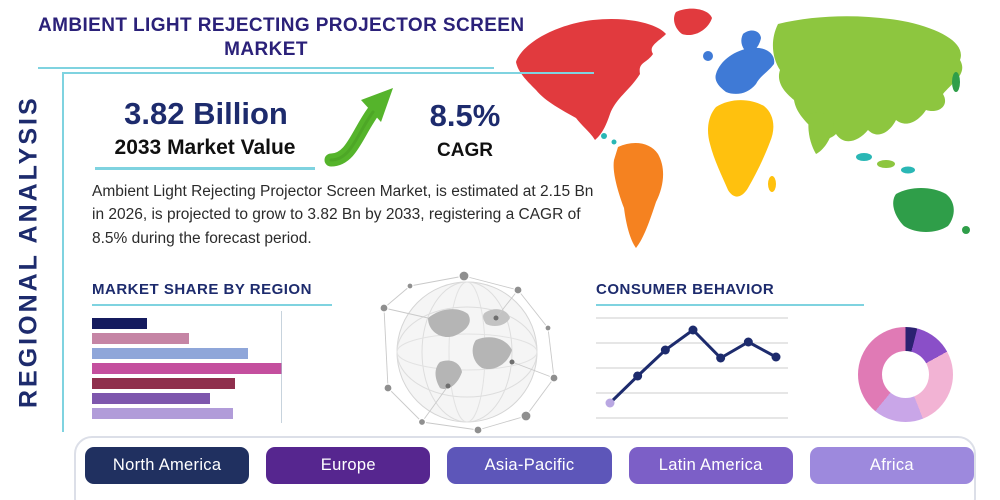  I want to click on continent-greenland, so click(693, 22).